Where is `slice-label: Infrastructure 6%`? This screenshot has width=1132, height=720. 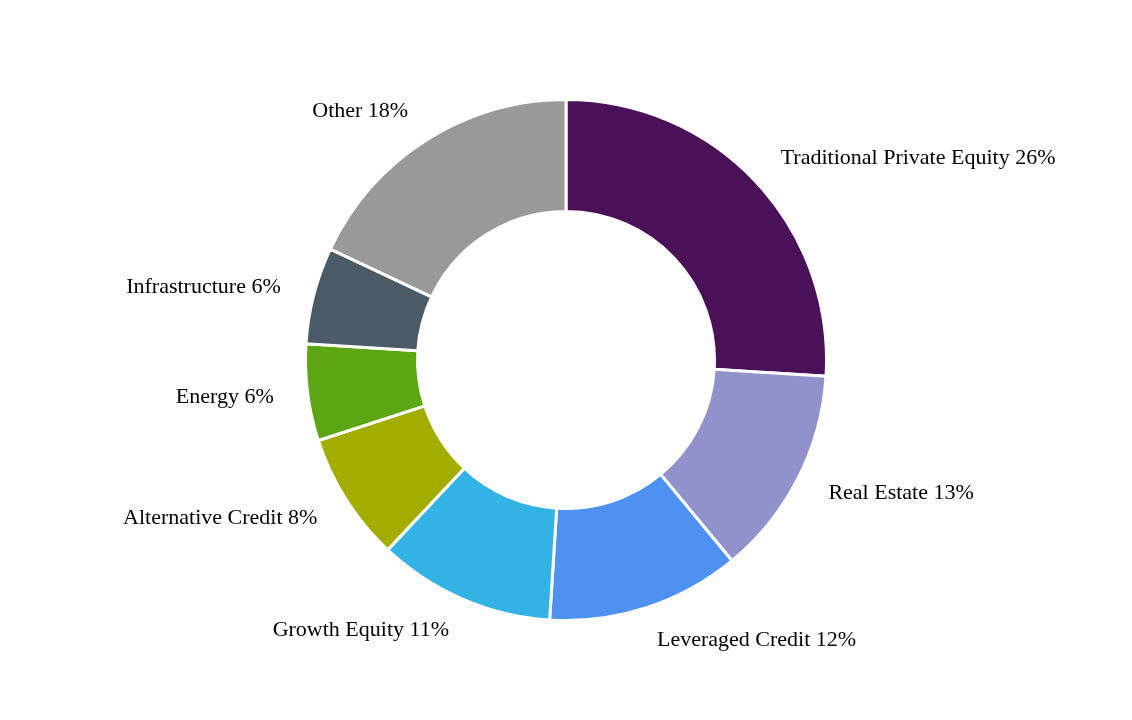
slice-label: Infrastructure 6% is located at coordinates (203, 285).